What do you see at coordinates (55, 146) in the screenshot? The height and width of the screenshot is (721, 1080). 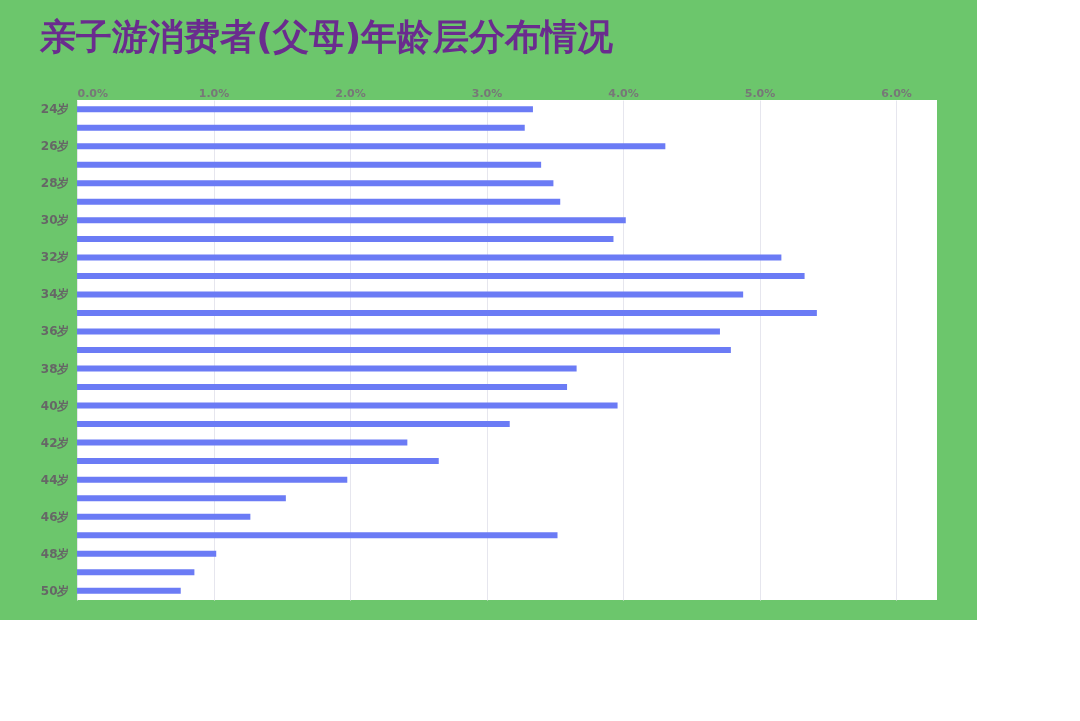 I see `y-tick-label: 26岁` at bounding box center [55, 146].